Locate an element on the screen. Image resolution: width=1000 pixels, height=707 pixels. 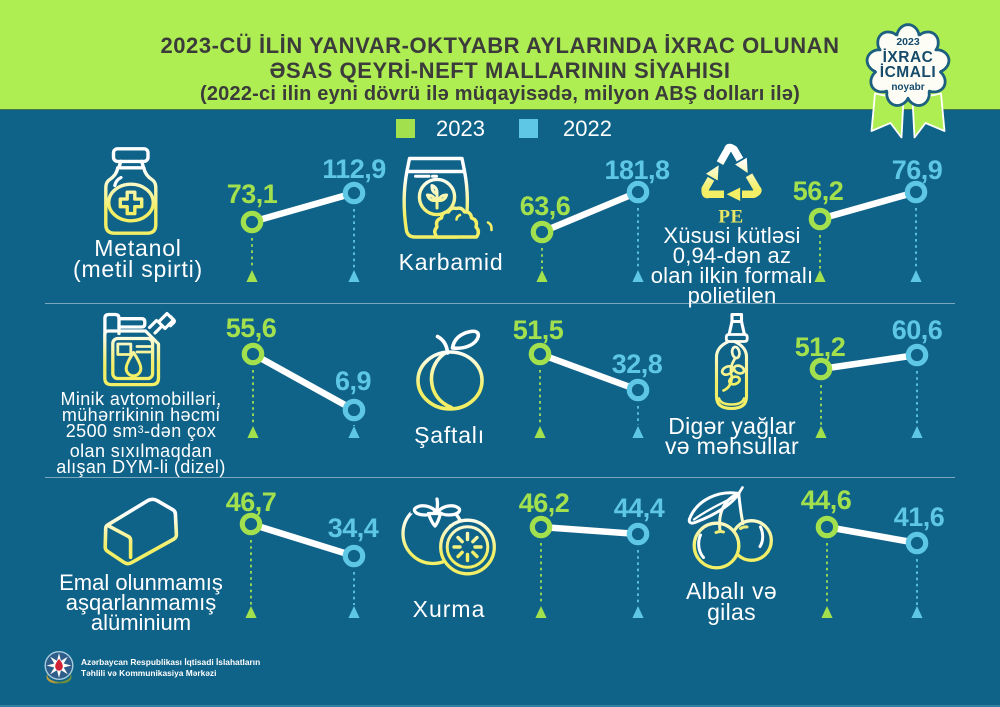
svg-text: PE is located at coordinates (730, 217).